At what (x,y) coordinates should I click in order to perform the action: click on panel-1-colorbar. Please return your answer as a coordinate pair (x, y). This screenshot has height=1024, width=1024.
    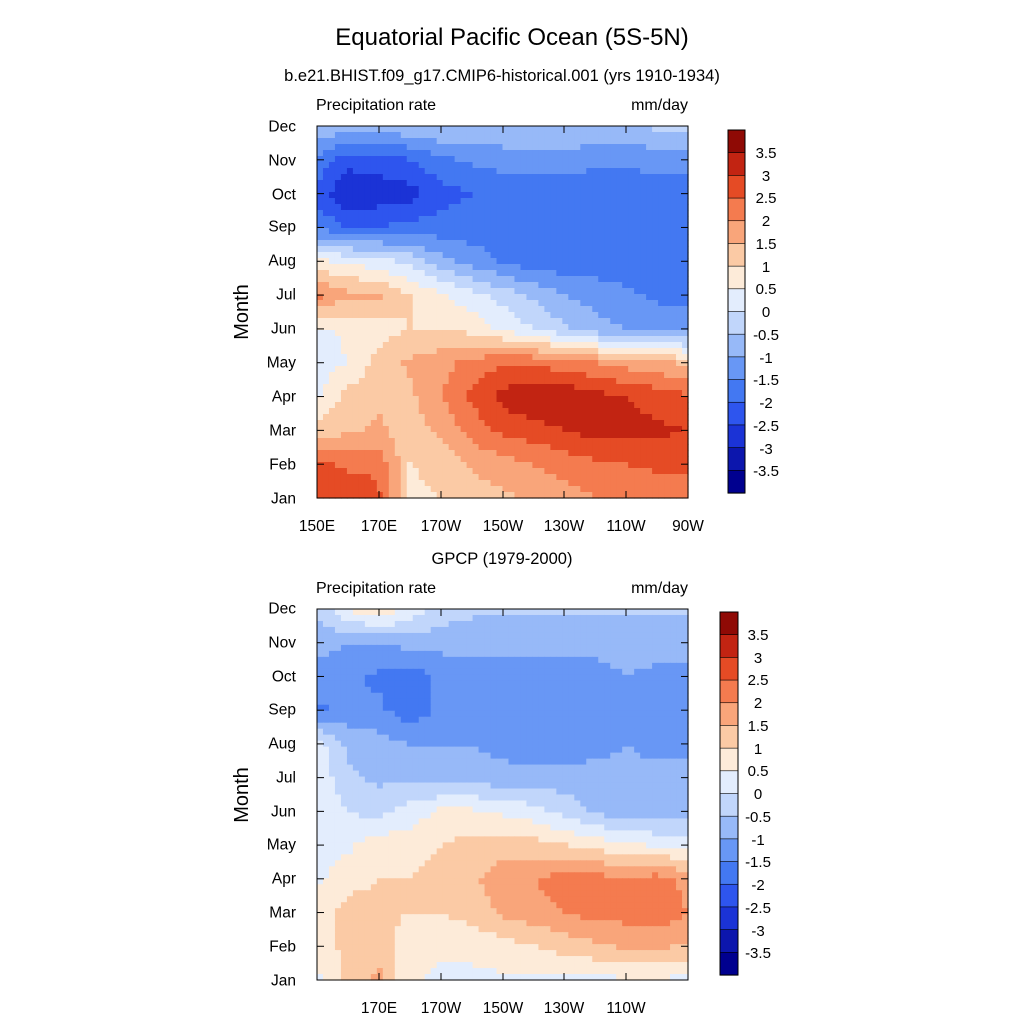
    Looking at the image, I should click on (736, 311).